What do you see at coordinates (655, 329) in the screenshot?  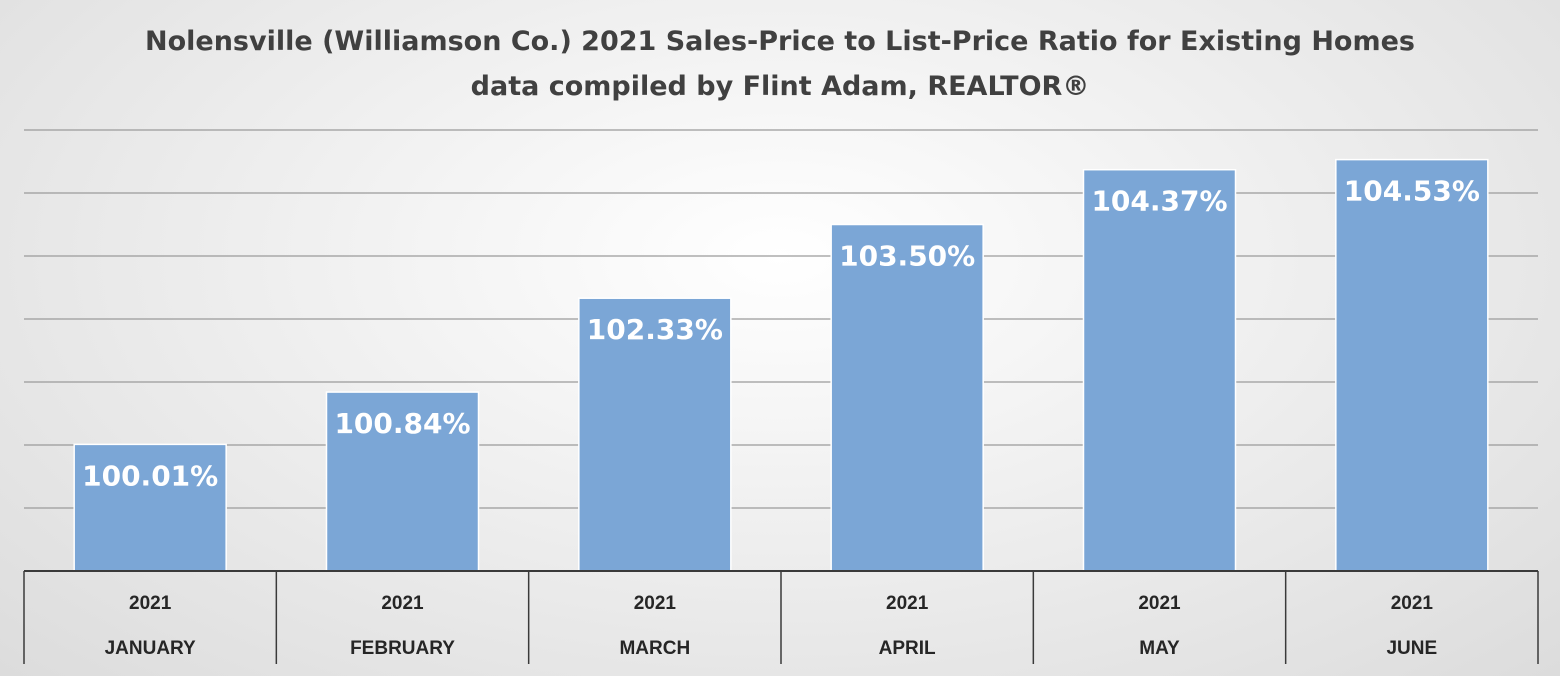 I see `data-label: 102.33%` at bounding box center [655, 329].